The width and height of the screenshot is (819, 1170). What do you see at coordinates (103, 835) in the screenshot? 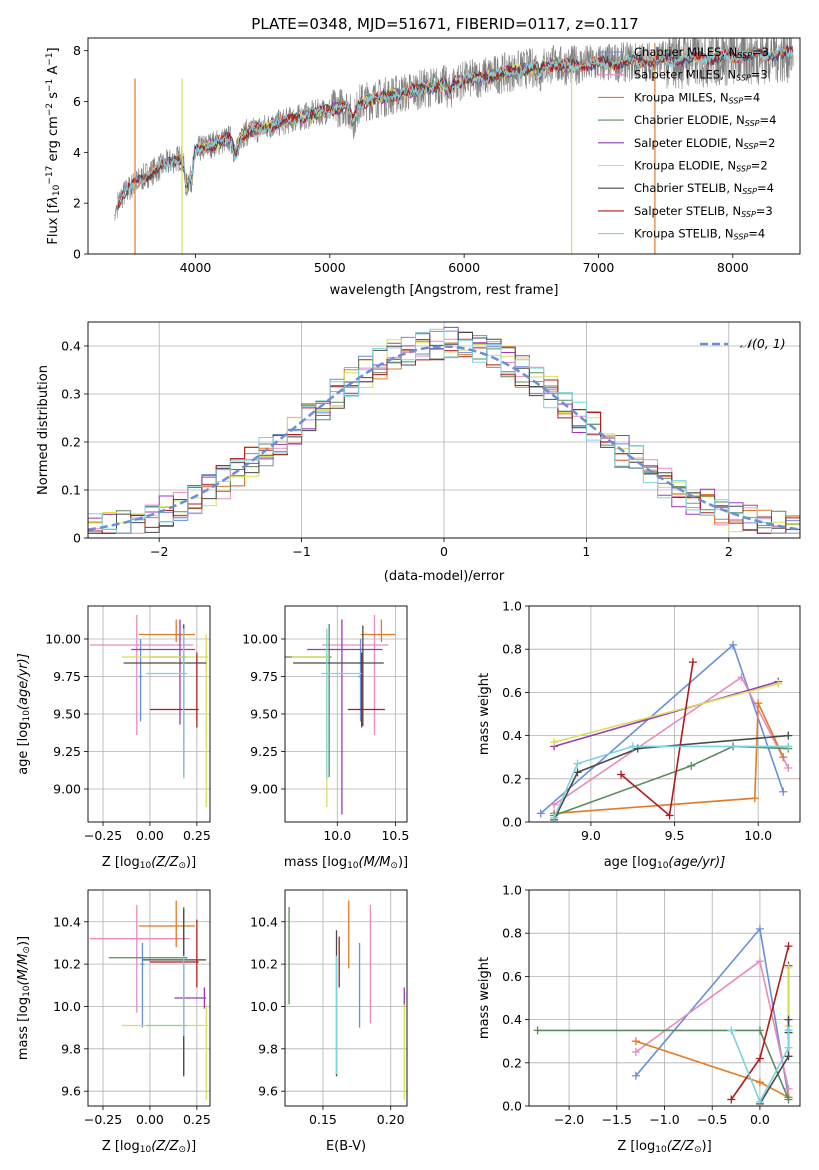
I see `age-vs-Z-xtick-label: −0.25` at bounding box center [103, 835].